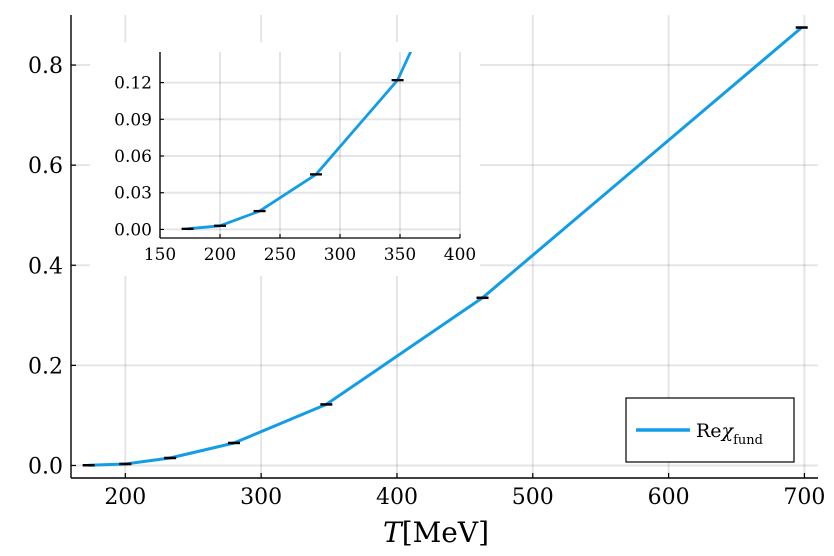 The image size is (834, 556). What do you see at coordinates (125, 497) in the screenshot?
I see `x-tick-label: 200` at bounding box center [125, 497].